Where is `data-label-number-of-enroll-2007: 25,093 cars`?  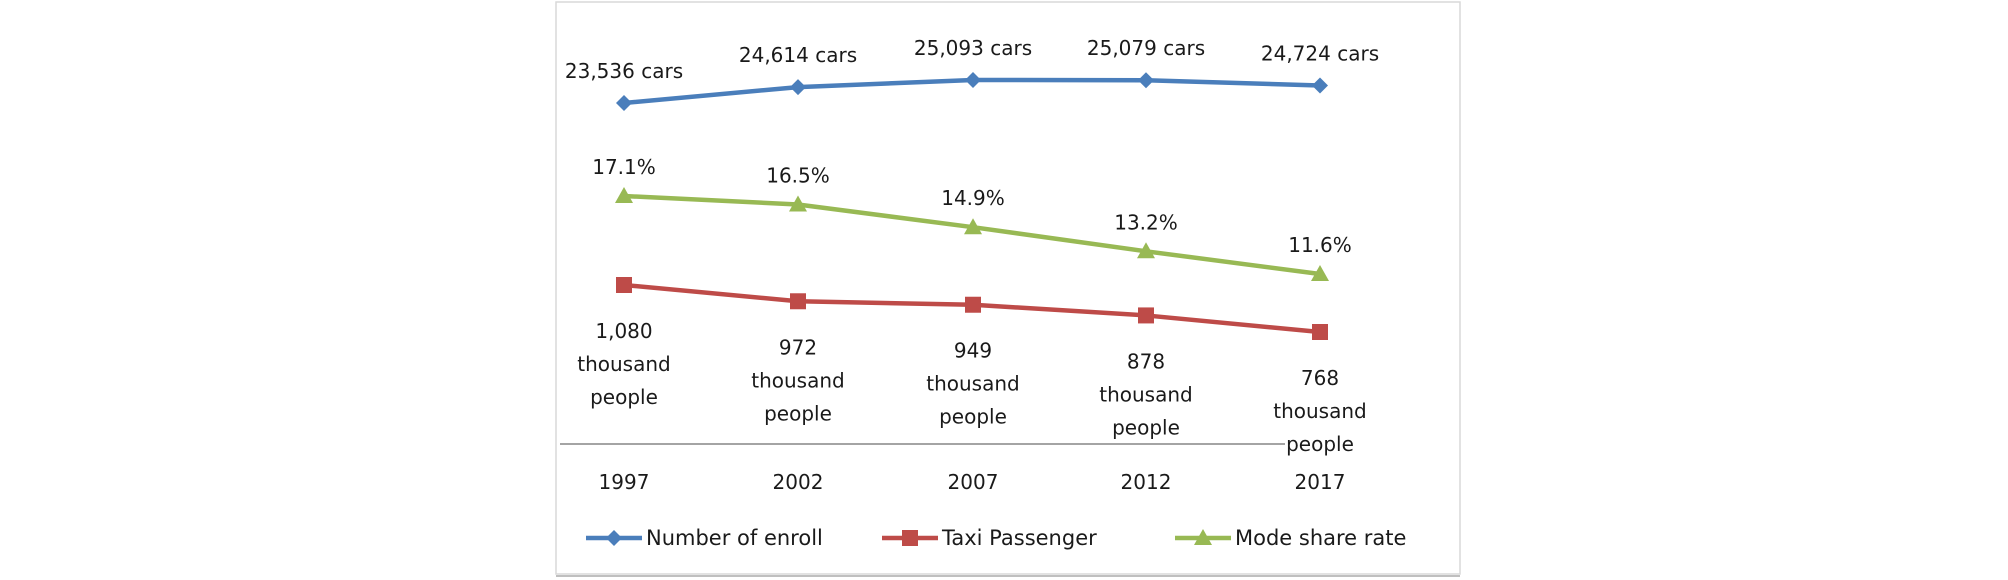
data-label-number-of-enroll-2007: 25,093 cars is located at coordinates (973, 48).